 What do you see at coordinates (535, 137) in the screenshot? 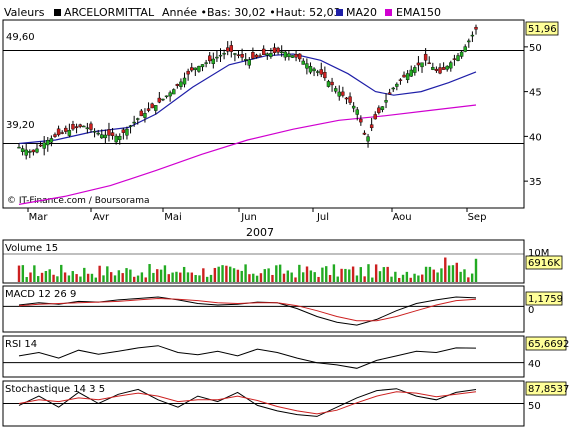
I see `y-tick-label-40: 40` at bounding box center [535, 137].